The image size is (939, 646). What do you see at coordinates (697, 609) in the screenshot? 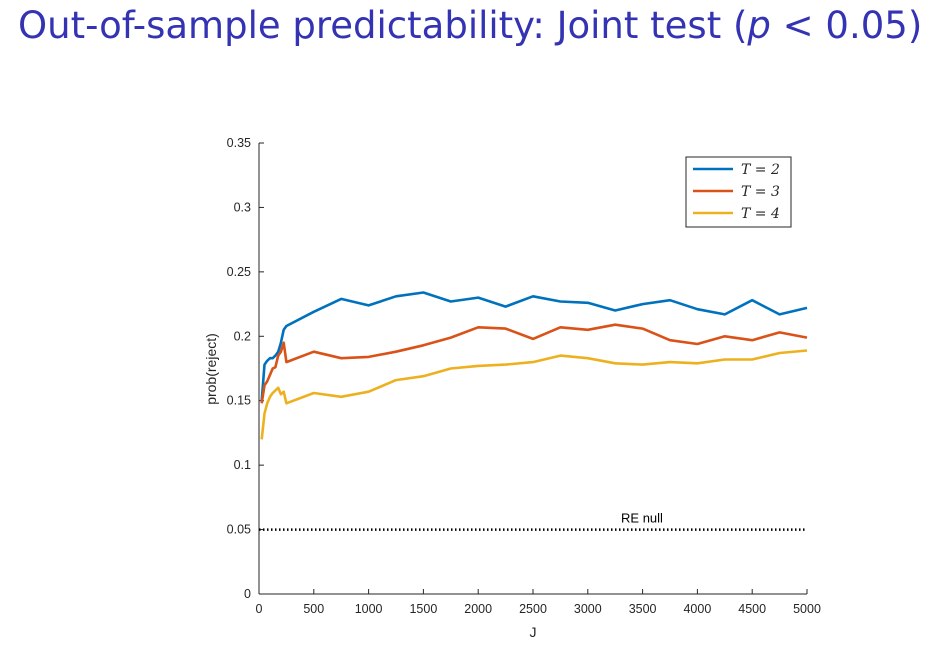
I see `x-tick-label: 4000` at bounding box center [697, 609].